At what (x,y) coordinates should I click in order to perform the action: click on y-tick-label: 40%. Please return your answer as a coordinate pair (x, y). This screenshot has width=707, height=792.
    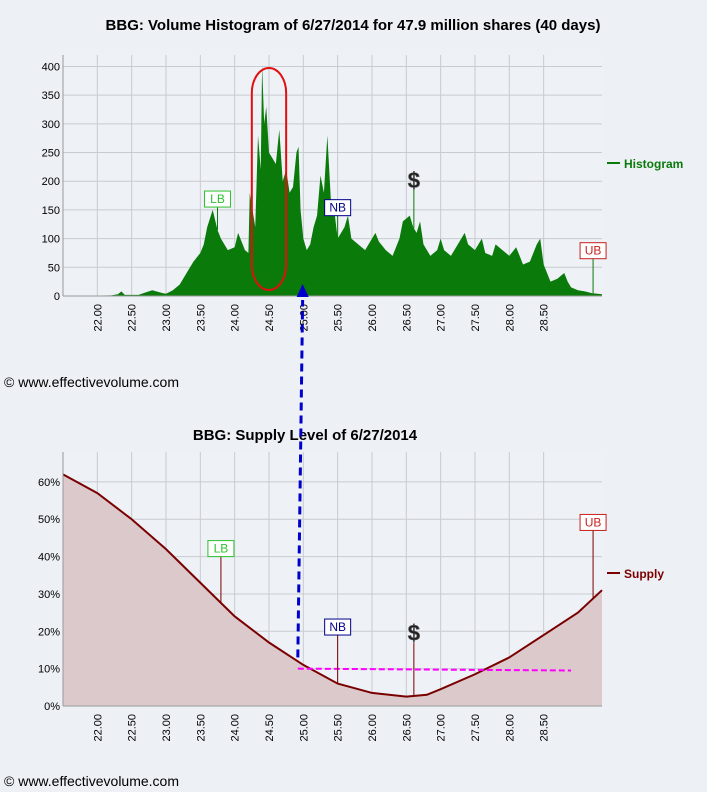
    Looking at the image, I should click on (49, 558).